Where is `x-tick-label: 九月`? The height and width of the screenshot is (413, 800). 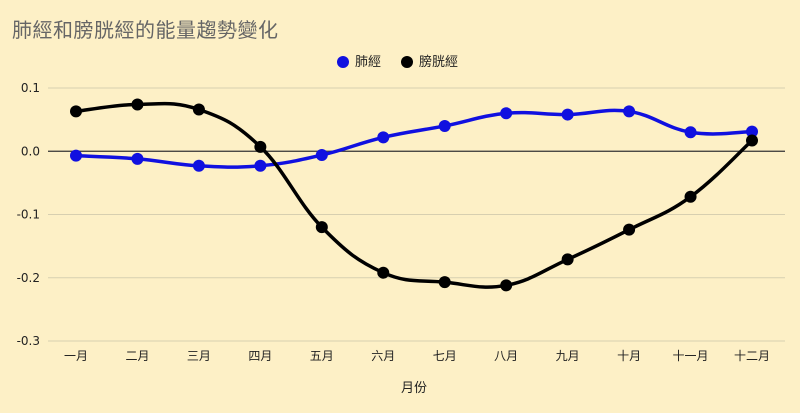
x-tick-label: 九月 is located at coordinates (568, 356).